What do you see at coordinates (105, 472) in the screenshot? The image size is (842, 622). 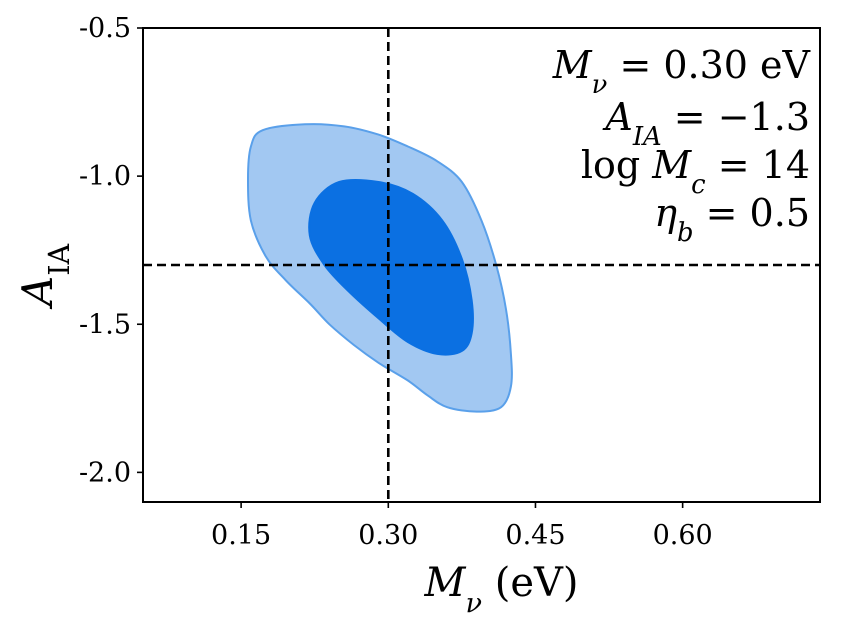 I see `y-tick-label: -2.0` at bounding box center [105, 472].